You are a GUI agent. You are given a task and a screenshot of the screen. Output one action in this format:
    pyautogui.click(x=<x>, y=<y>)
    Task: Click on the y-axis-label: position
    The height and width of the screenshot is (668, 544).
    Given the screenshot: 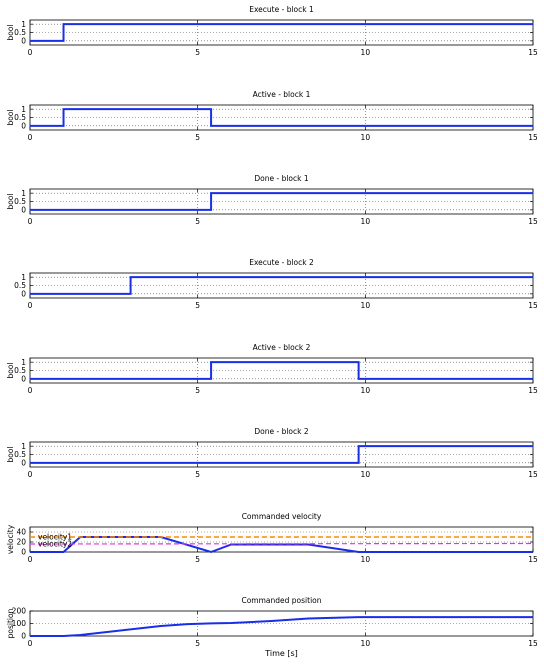 What is the action you would take?
    pyautogui.click(x=10, y=623)
    